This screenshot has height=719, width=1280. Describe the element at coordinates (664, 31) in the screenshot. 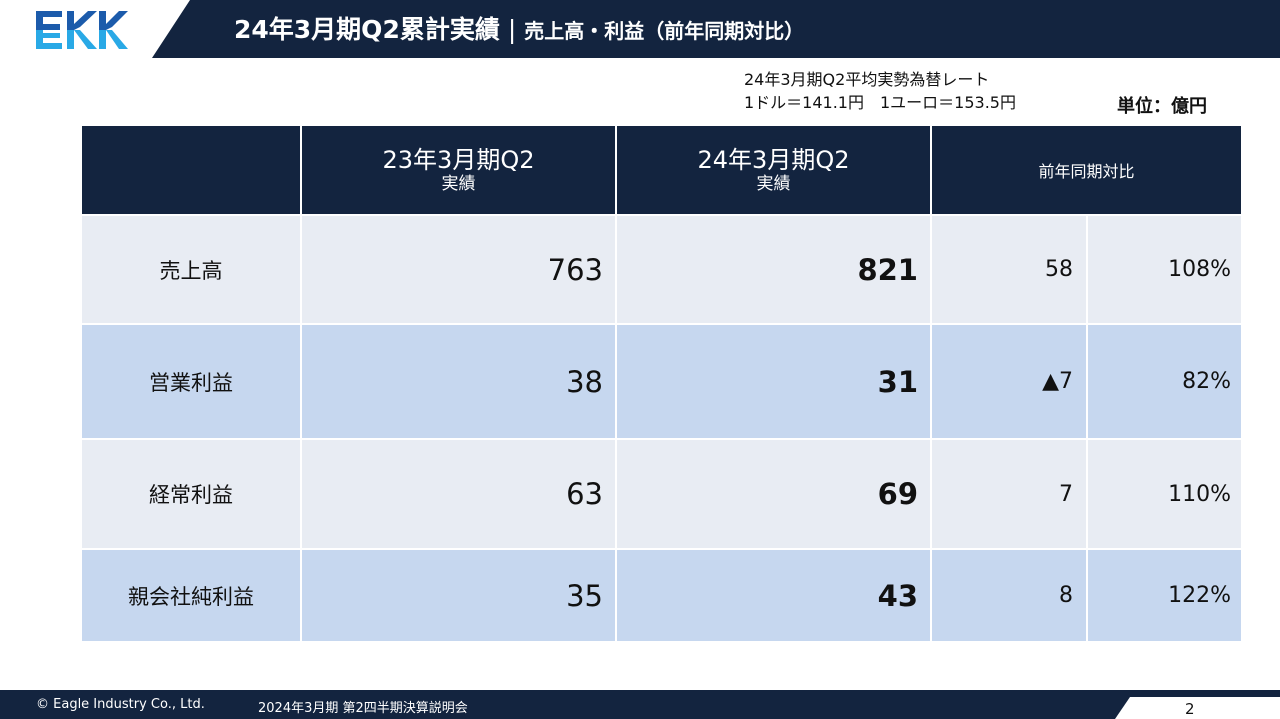

I see `title-sub: 売上高・利益（前年同期対比）` at that location.